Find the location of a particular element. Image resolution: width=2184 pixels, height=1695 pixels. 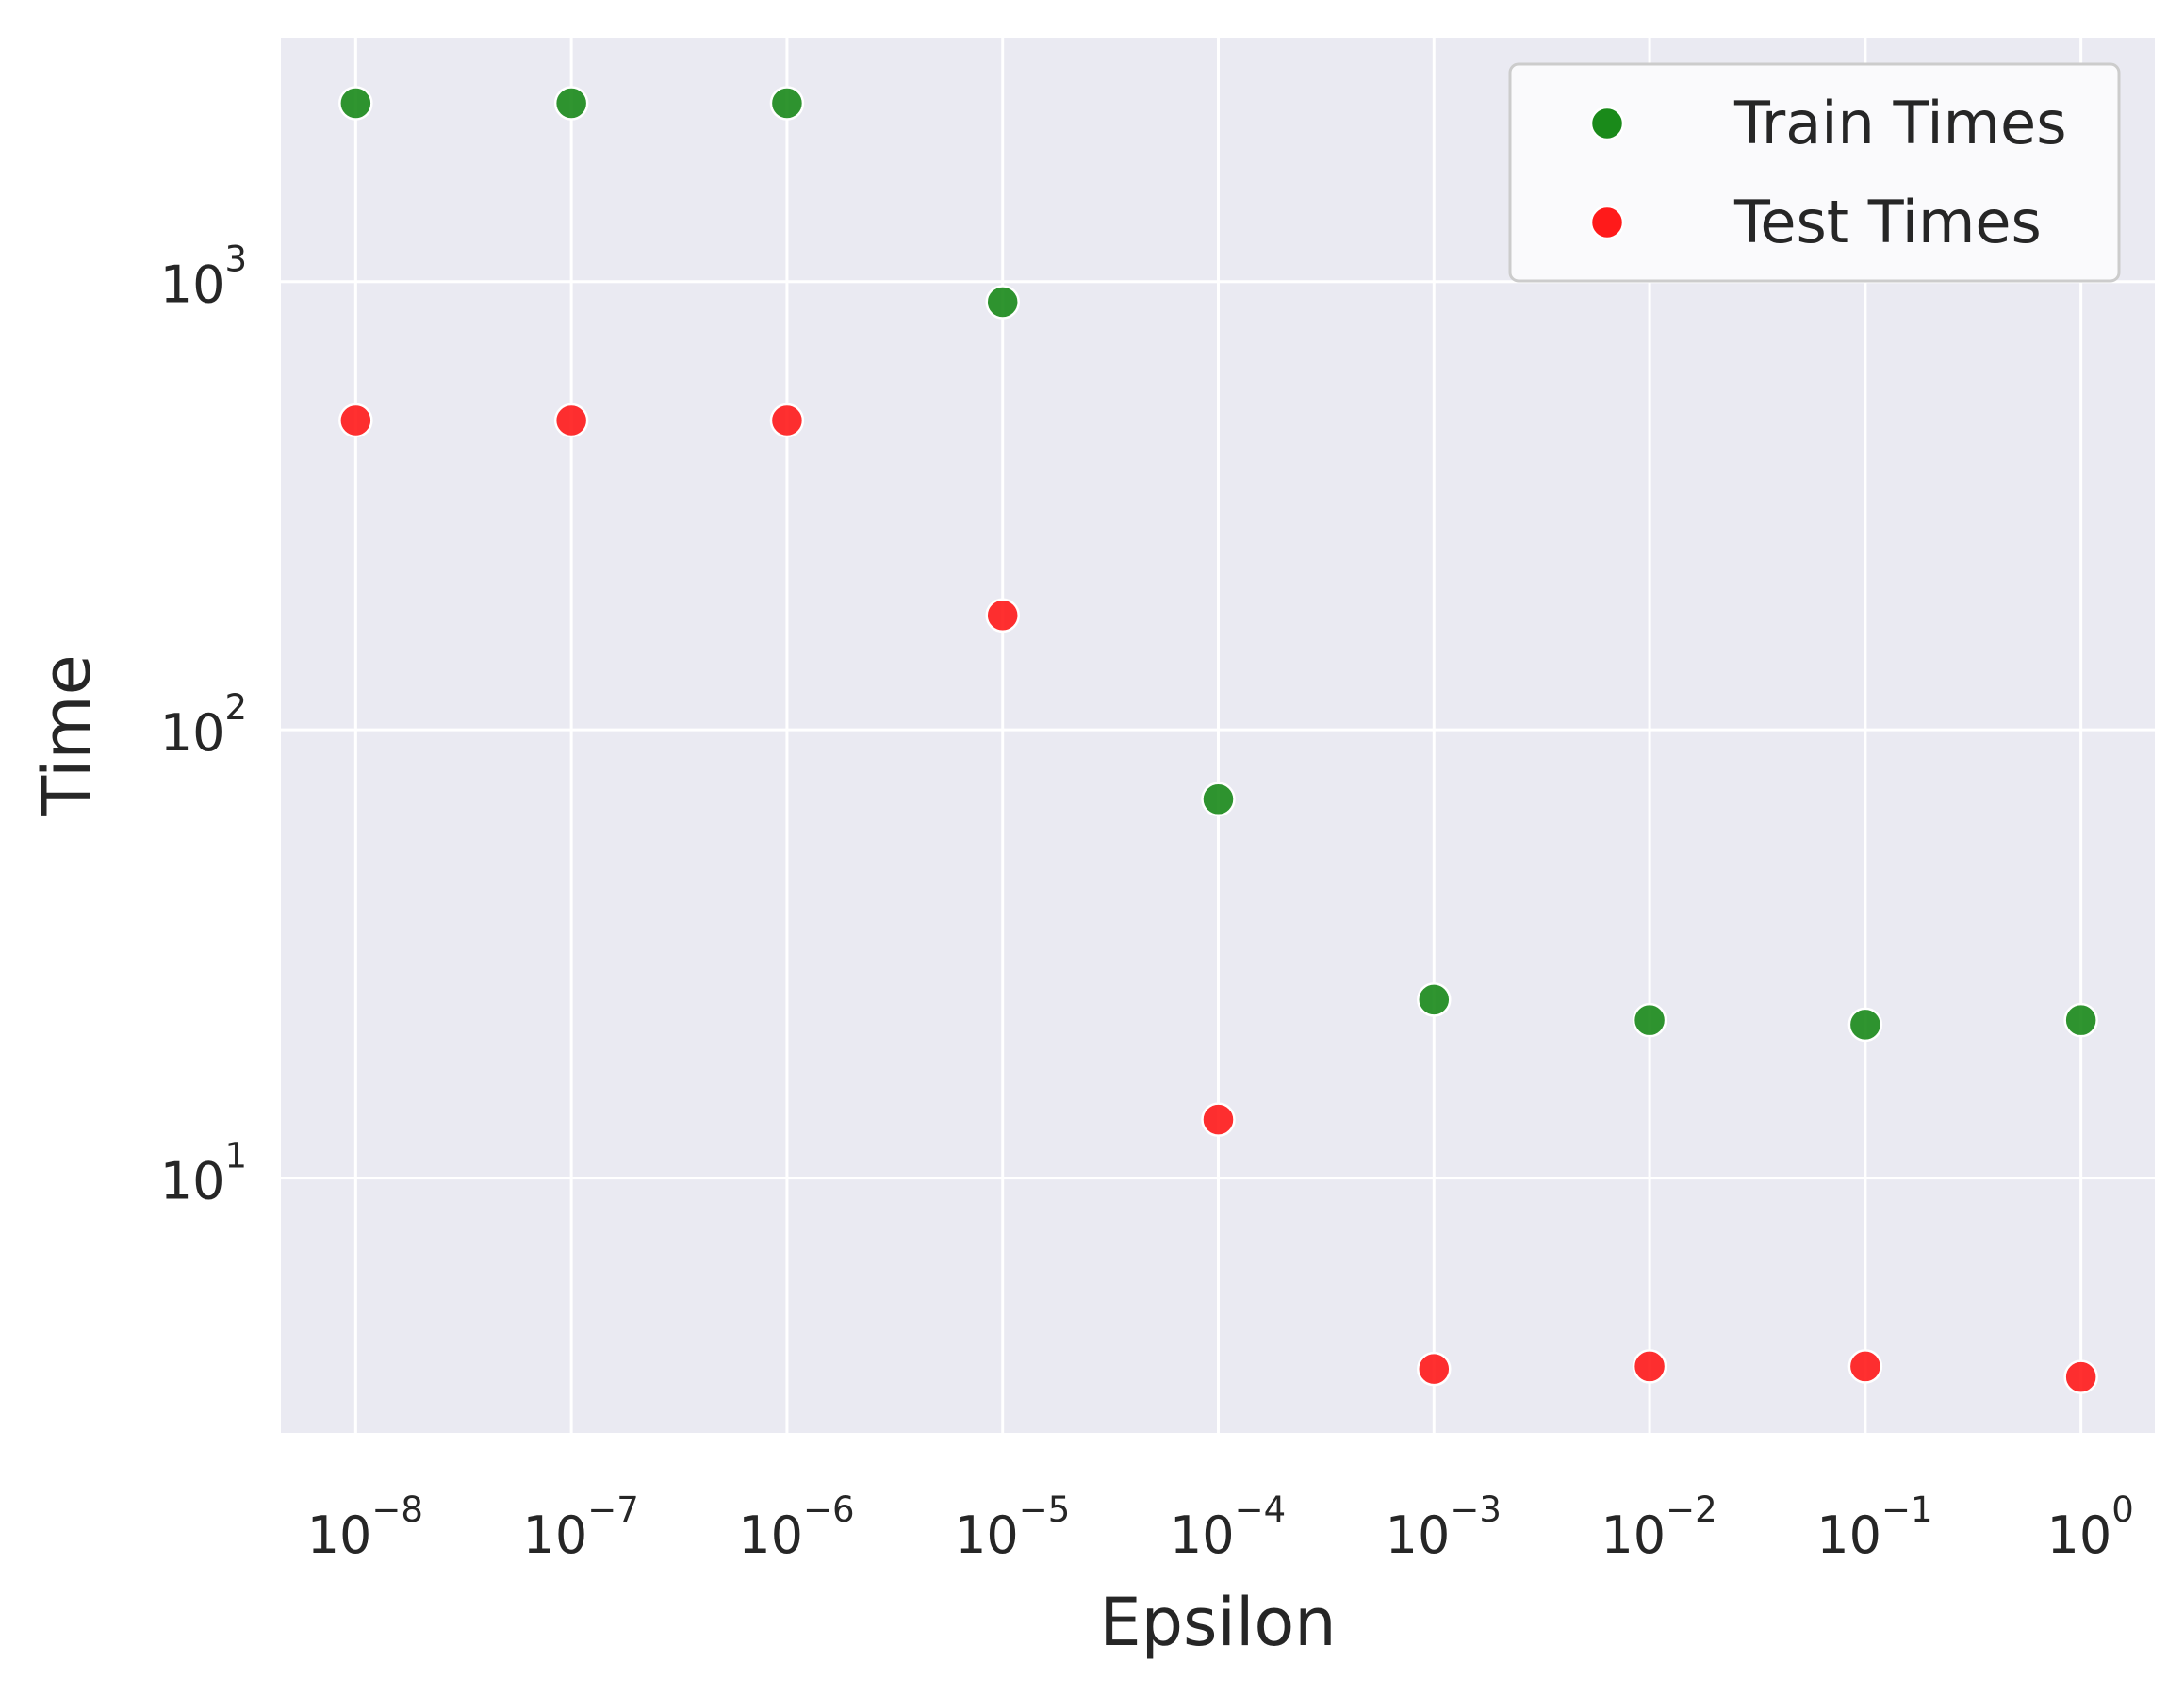

legend-label-test: Test Times is located at coordinates (1887, 222).